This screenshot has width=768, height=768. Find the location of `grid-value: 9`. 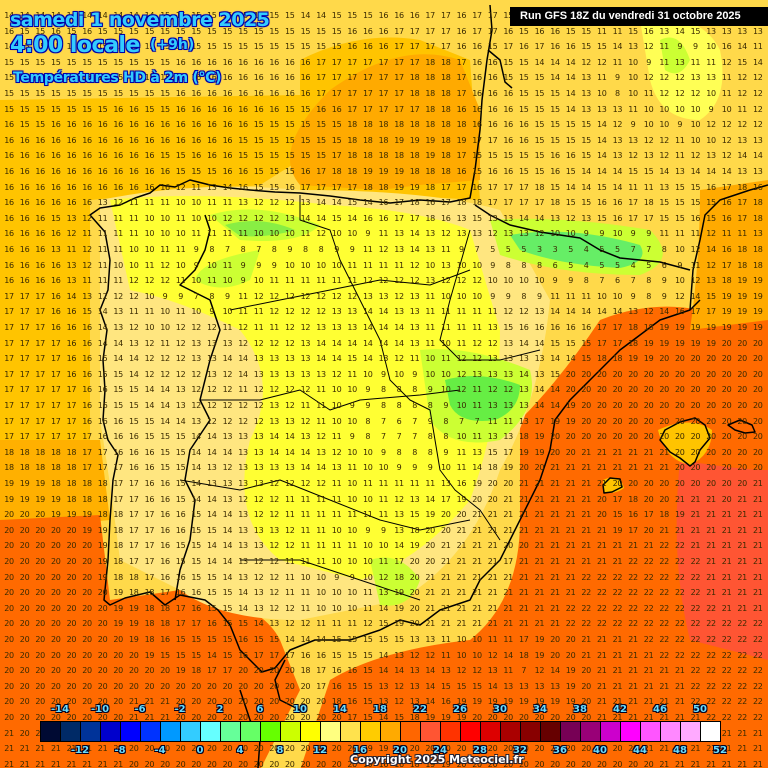

grid-value: 9 is located at coordinates (290, 249).